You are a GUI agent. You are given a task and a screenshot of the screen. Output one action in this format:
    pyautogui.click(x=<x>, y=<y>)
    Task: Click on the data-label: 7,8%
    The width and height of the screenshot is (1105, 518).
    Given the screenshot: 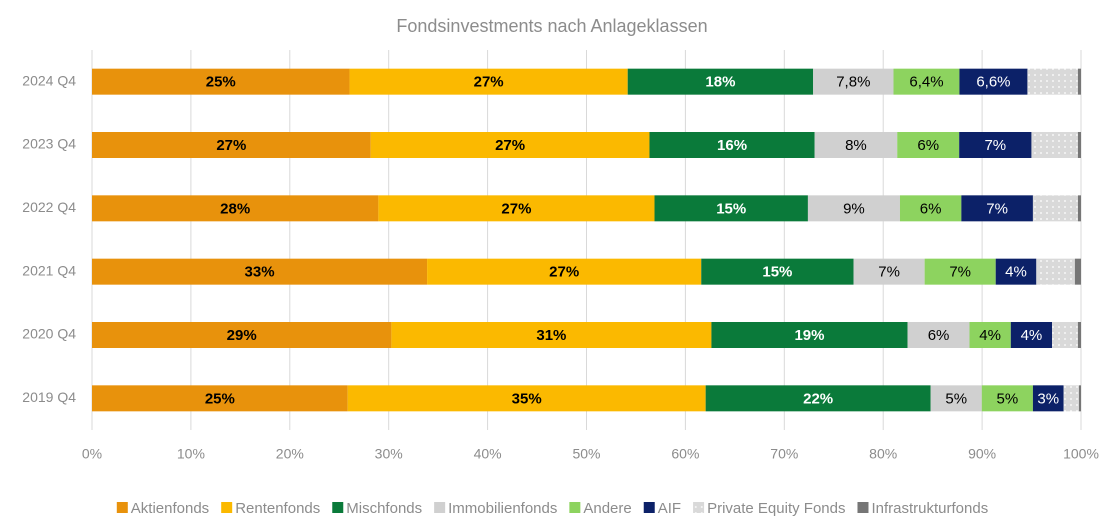 What is the action you would take?
    pyautogui.click(x=853, y=82)
    